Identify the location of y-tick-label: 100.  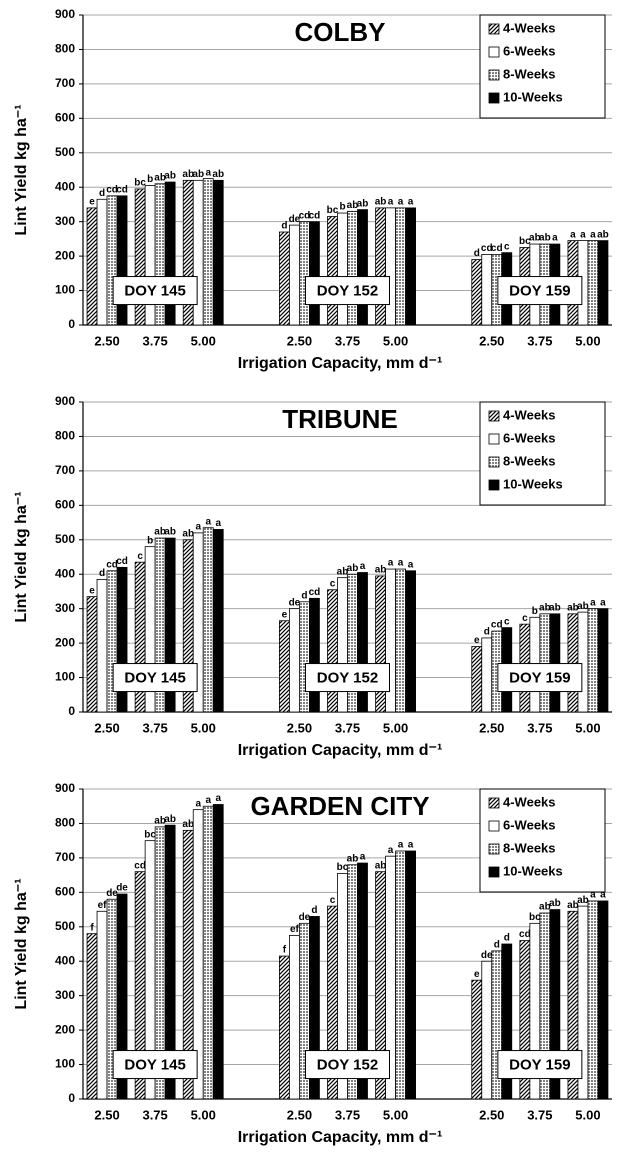
(65, 290).